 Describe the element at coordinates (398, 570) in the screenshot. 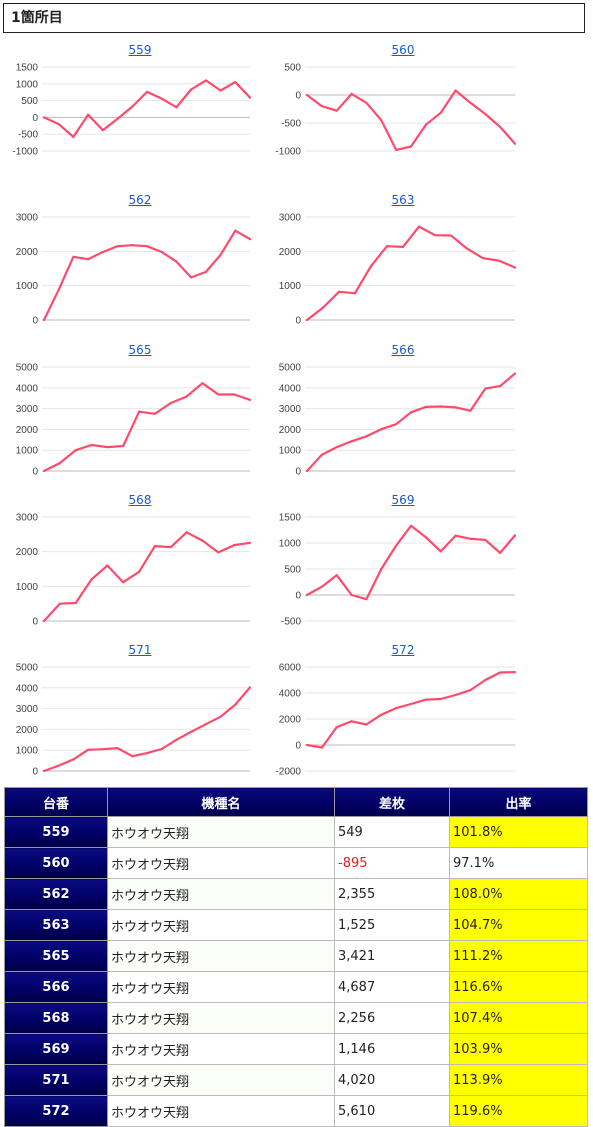

I see `line-chart: 1500 1000 500 0 -500` at that location.